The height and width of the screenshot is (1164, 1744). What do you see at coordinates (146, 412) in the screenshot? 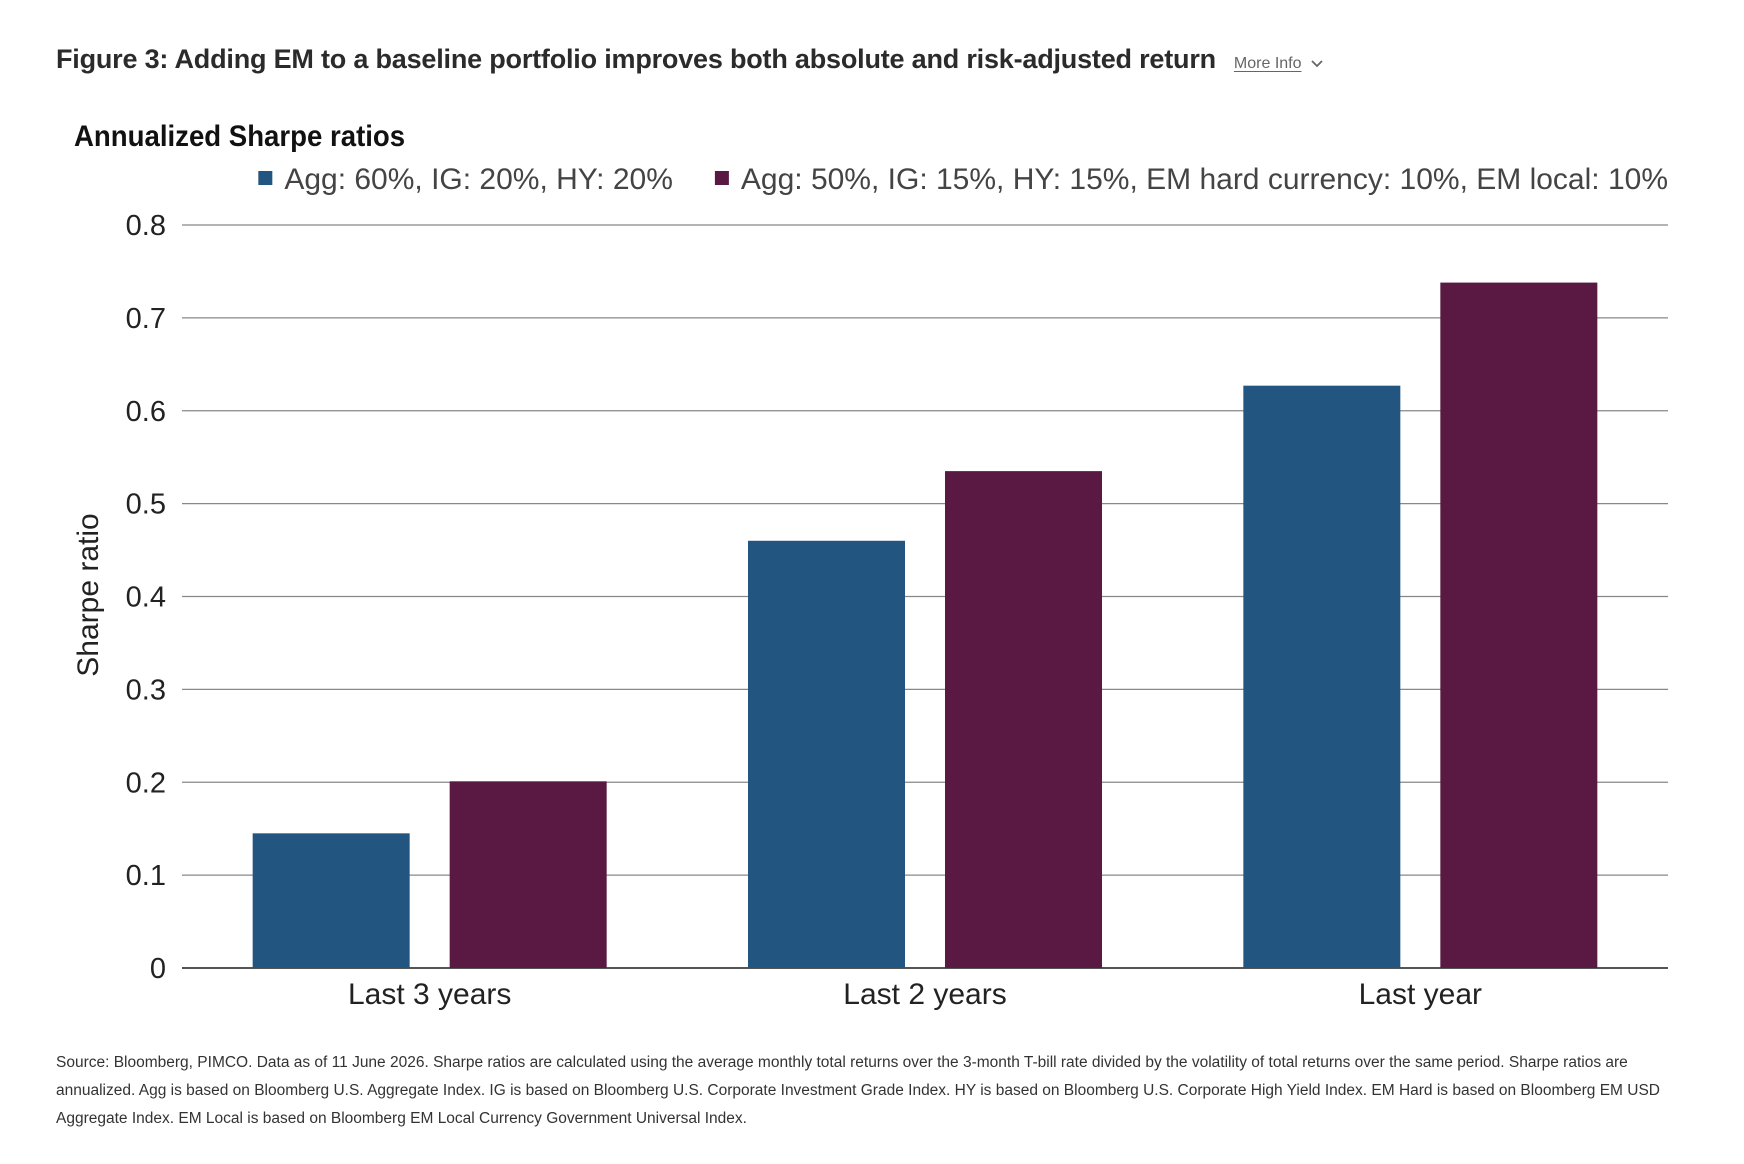
I see `y-tick-label: 0.6` at bounding box center [146, 412].